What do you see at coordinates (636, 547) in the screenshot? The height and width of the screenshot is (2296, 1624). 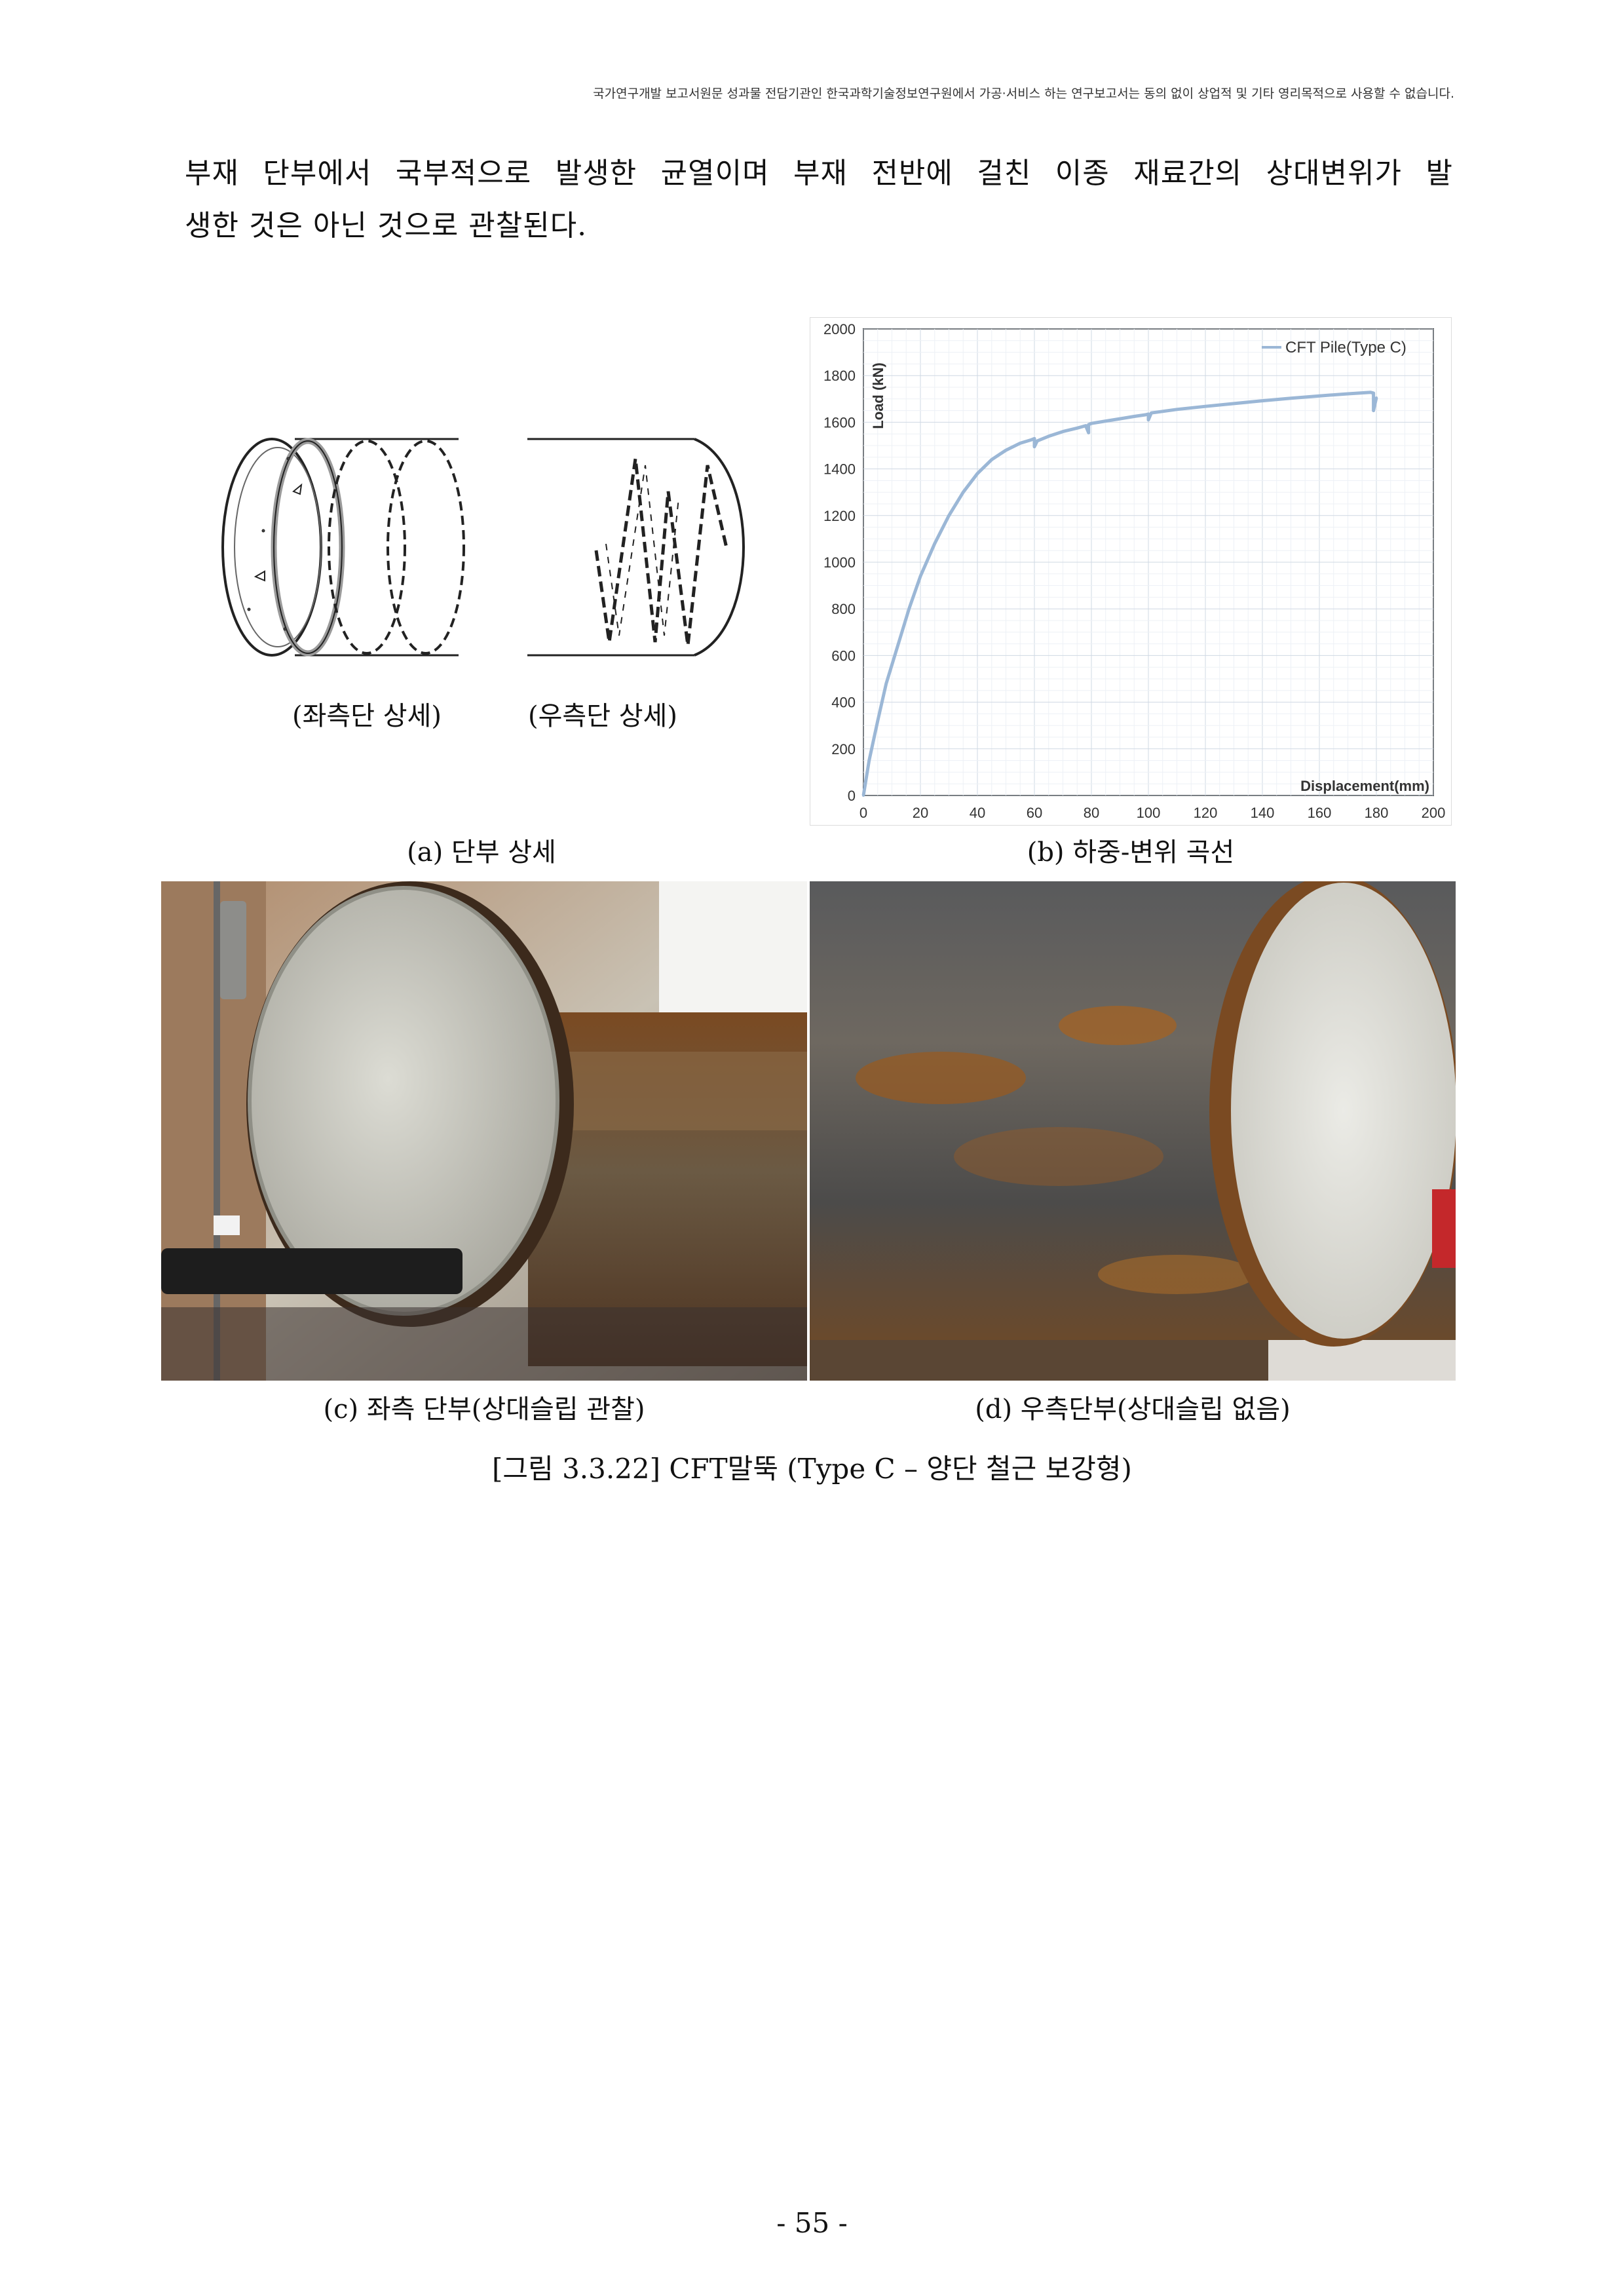 I see `right-end-sketch` at bounding box center [636, 547].